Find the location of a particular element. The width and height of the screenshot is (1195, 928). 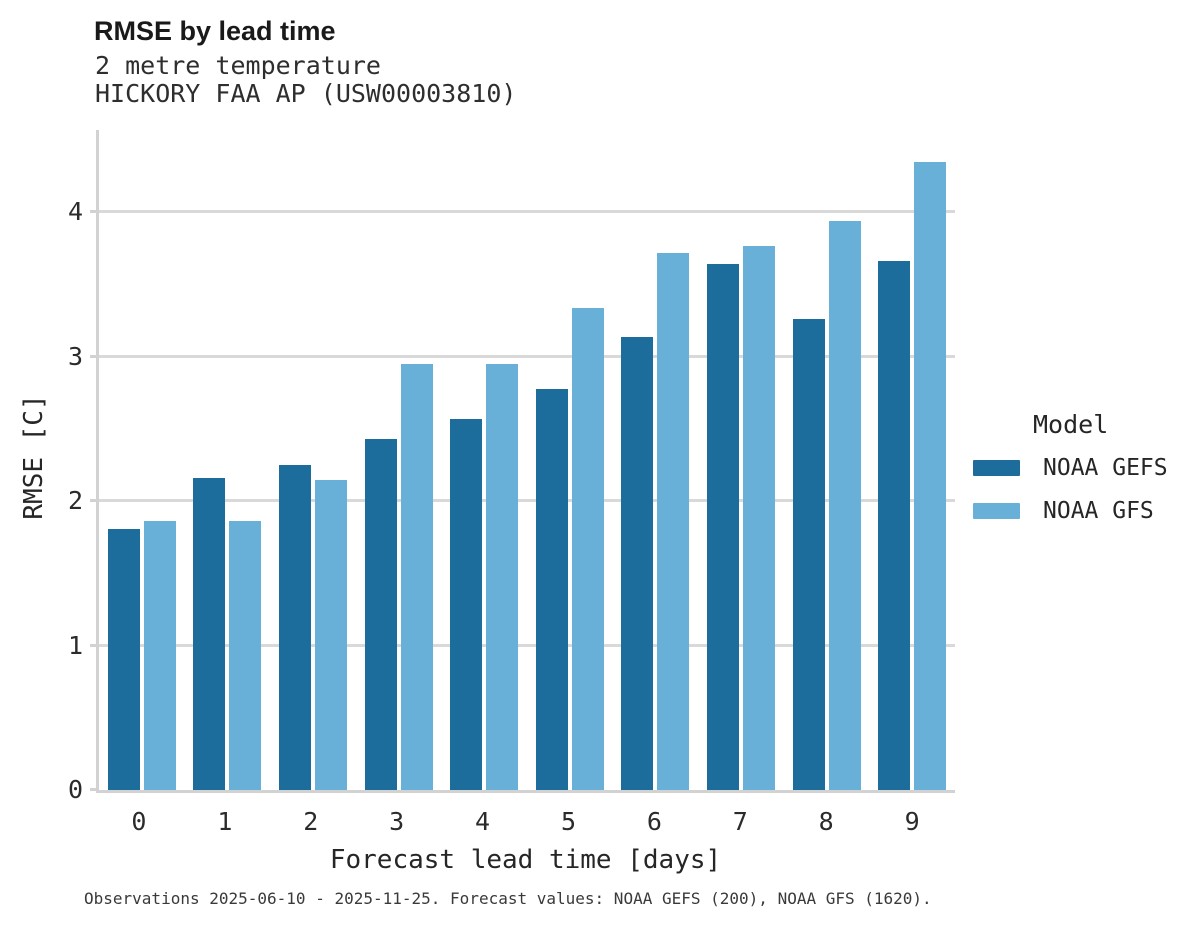

legend-title: Model is located at coordinates (1071, 424).